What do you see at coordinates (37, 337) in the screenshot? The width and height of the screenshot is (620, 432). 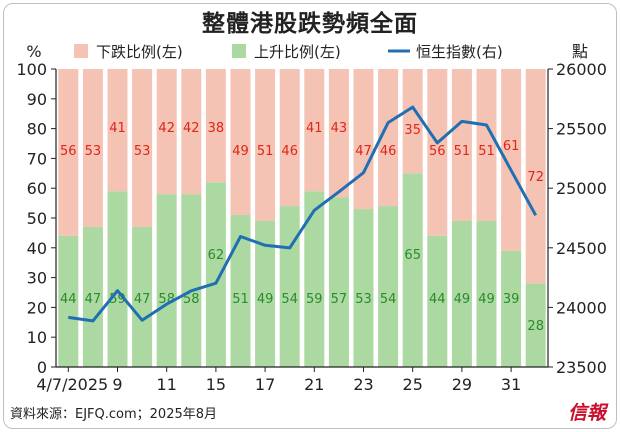 I see `left-tick-label-10: 10` at bounding box center [37, 337].